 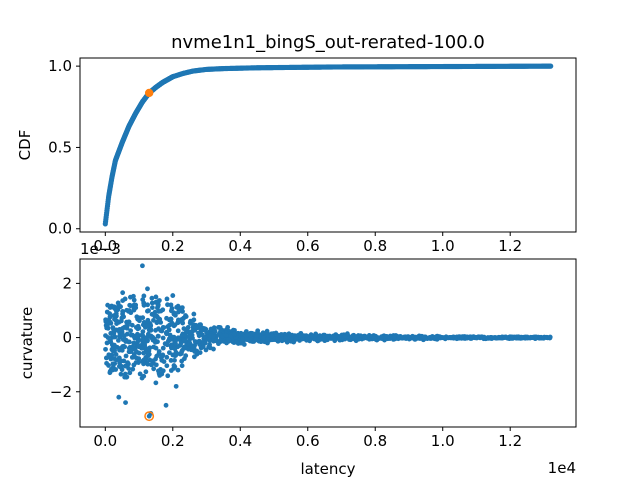 I want to click on cdf-x-tick-label: 0.6, so click(x=308, y=246).